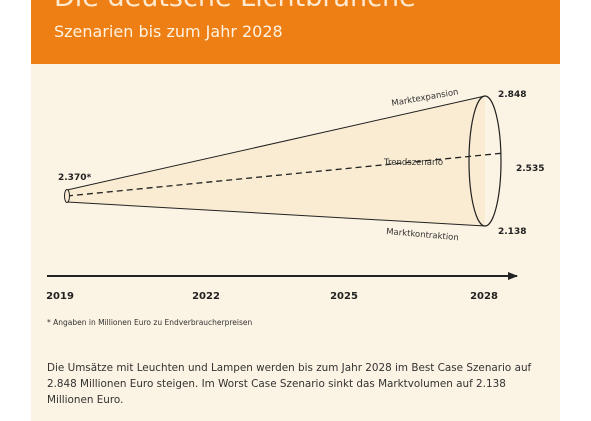  I want to click on data-label-start: 2.370*, so click(74, 178).